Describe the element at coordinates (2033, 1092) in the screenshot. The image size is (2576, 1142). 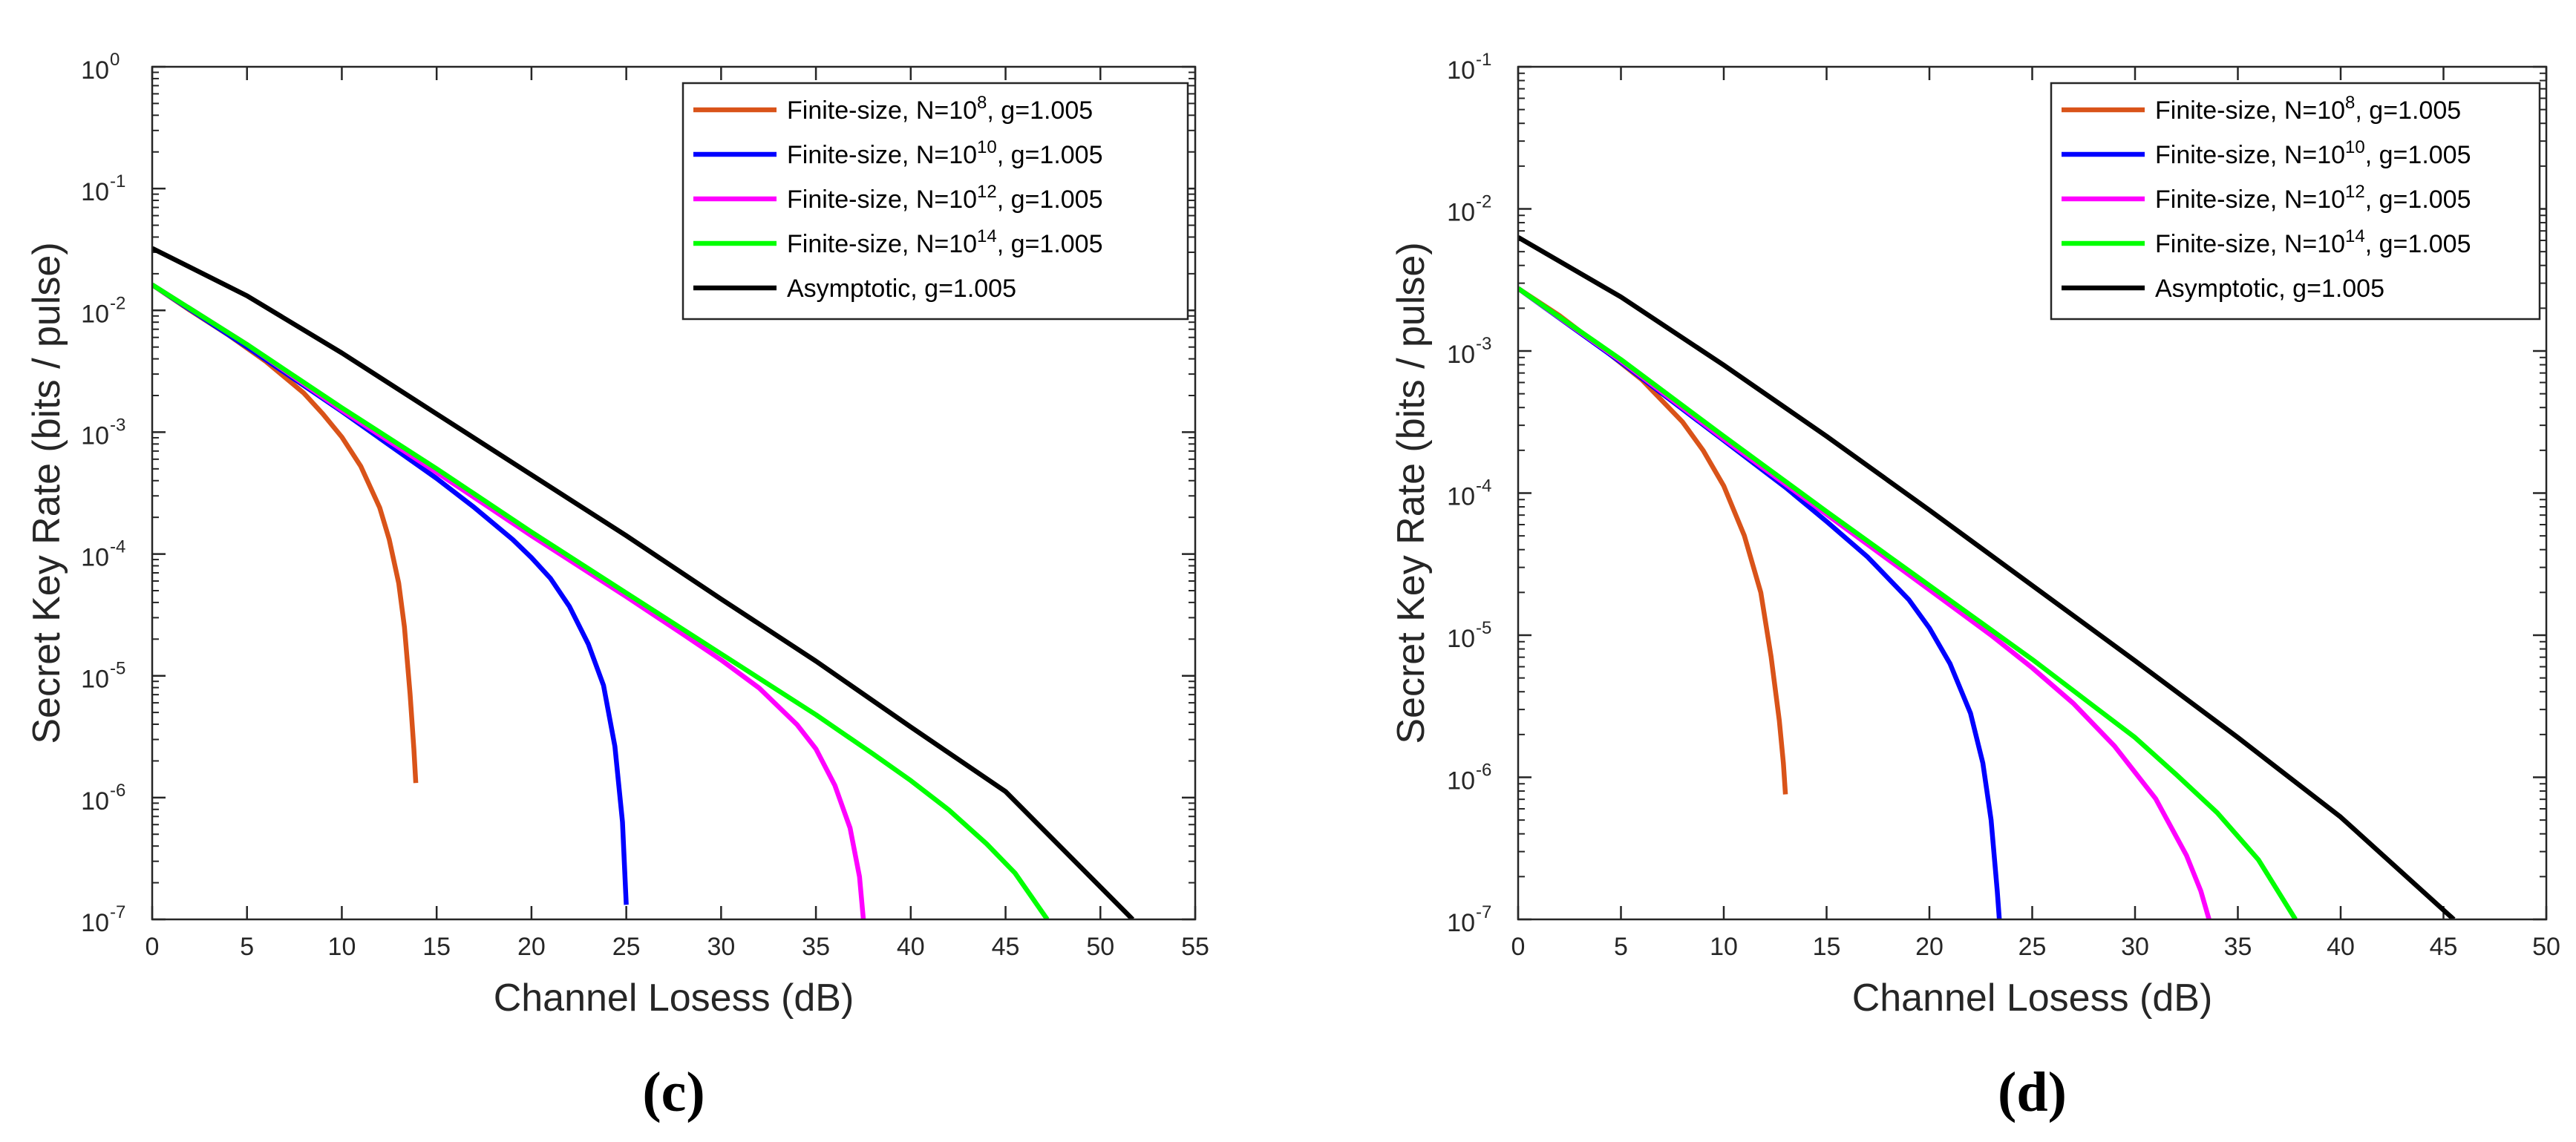
I see `panel-label: (d)` at that location.